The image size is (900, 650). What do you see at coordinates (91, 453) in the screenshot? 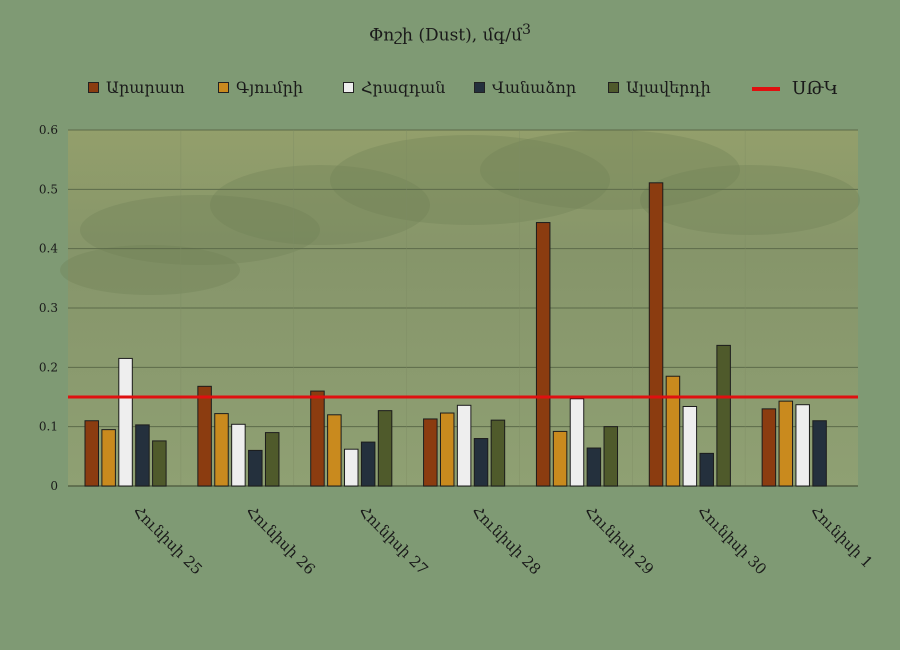
I see `bar-Արարատ-Հունիսի 25` at bounding box center [91, 453].